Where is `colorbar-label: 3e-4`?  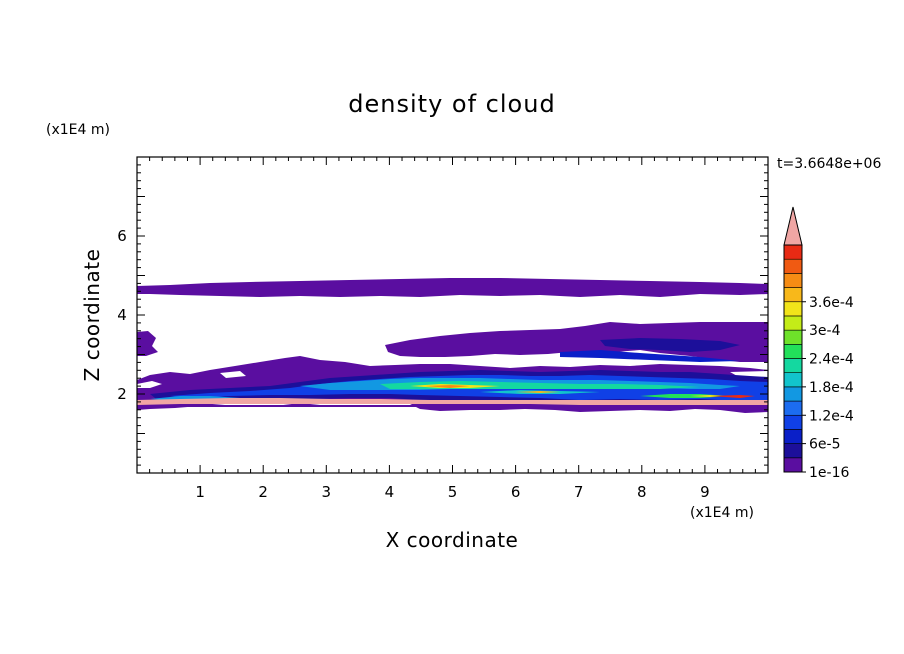
colorbar-label: 3e-4 is located at coordinates (825, 331).